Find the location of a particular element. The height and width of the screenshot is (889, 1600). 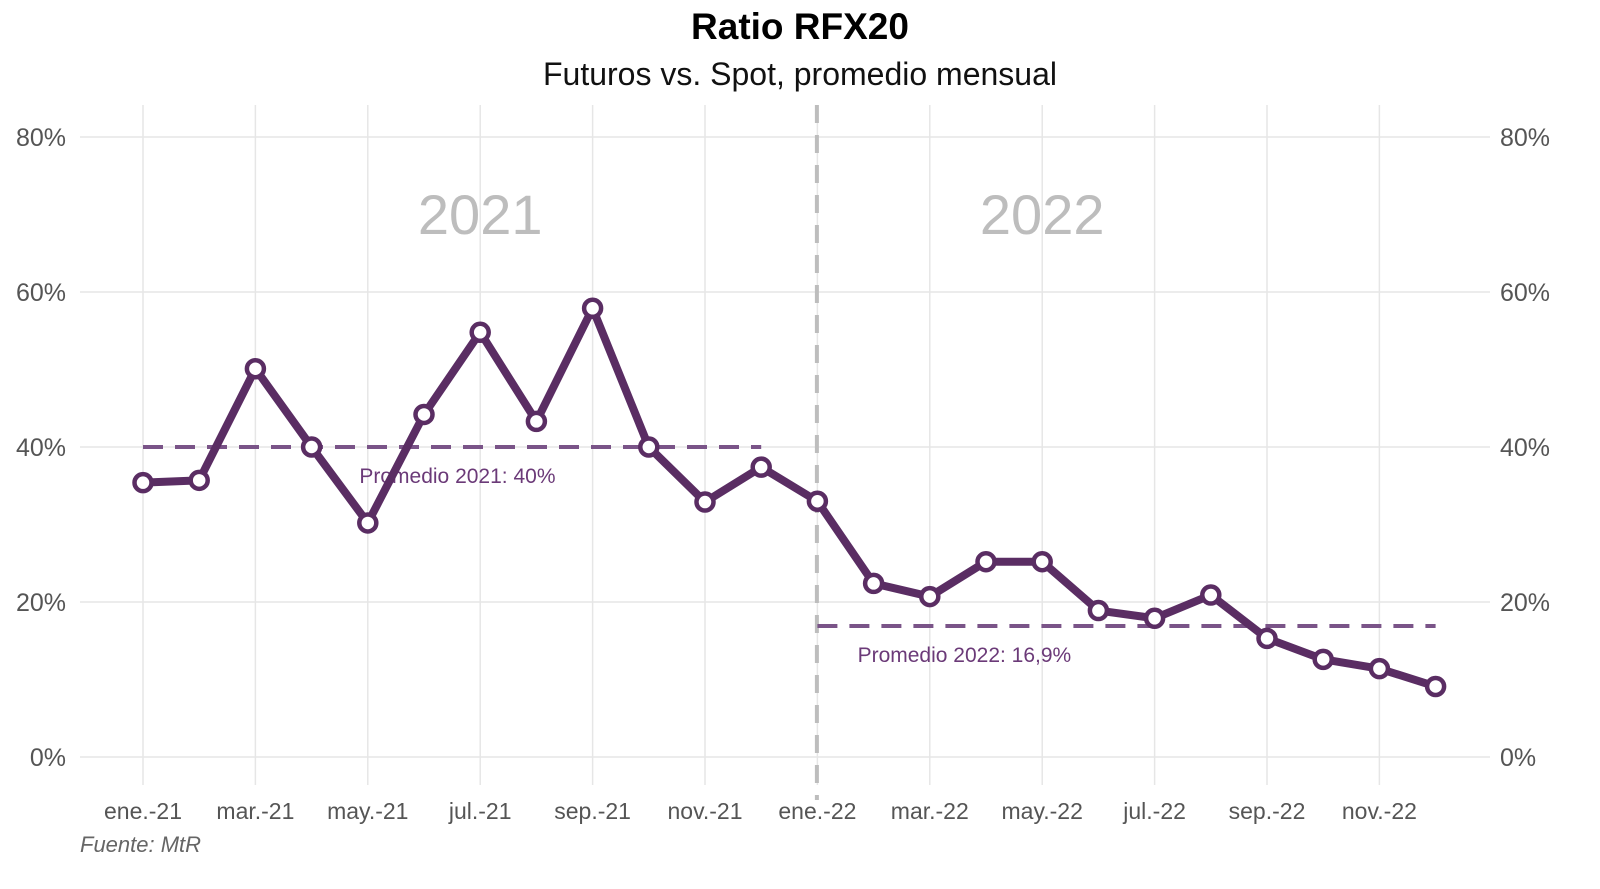

y-tick-label-left: 60% is located at coordinates (41, 293).